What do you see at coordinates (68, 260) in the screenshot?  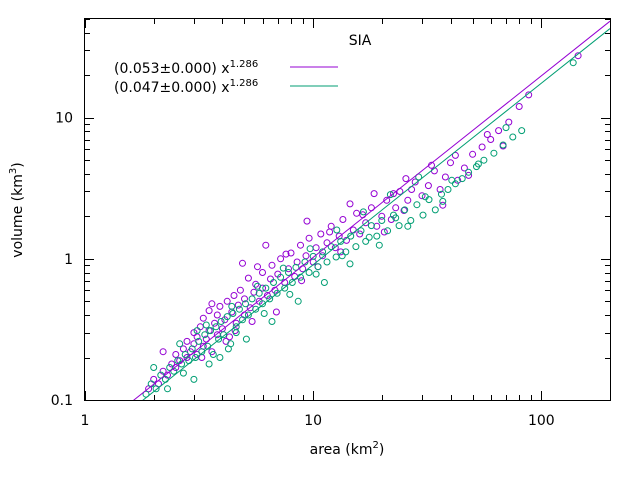 I see `y-tick-label: 1` at bounding box center [68, 260].